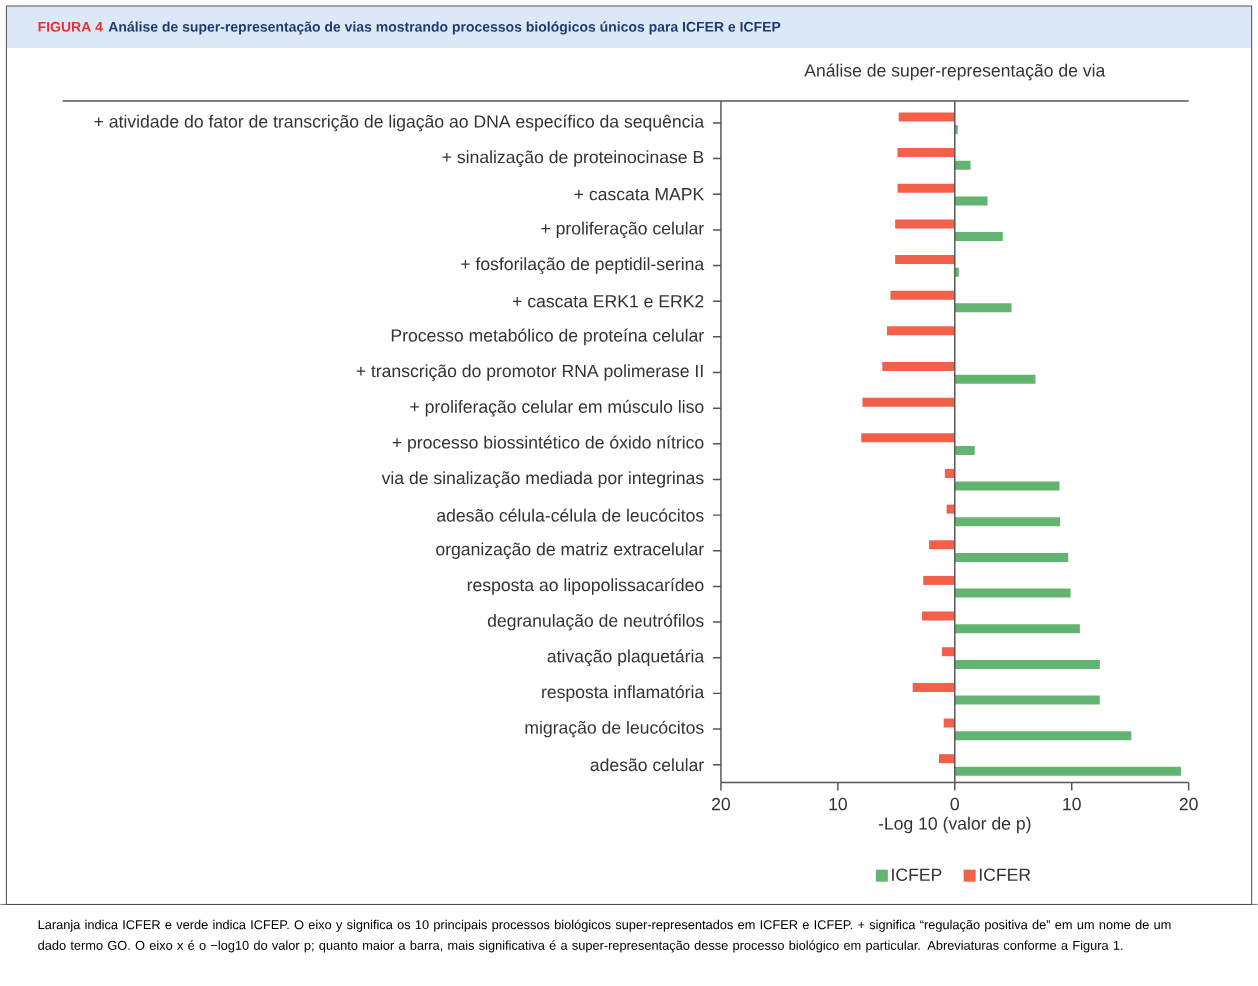 The height and width of the screenshot is (986, 1258). What do you see at coordinates (444, 28) in the screenshot?
I see `text: Análise de super-representação de vias mostrando processos biológicos únicos para ICFER e ICFEP` at bounding box center [444, 28].